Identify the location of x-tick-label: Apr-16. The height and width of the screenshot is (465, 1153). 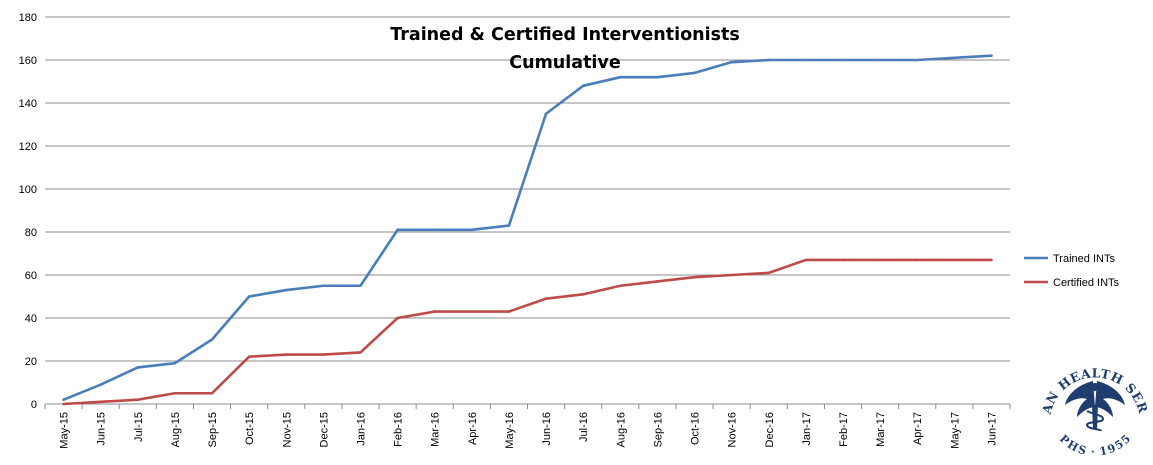
(473, 428).